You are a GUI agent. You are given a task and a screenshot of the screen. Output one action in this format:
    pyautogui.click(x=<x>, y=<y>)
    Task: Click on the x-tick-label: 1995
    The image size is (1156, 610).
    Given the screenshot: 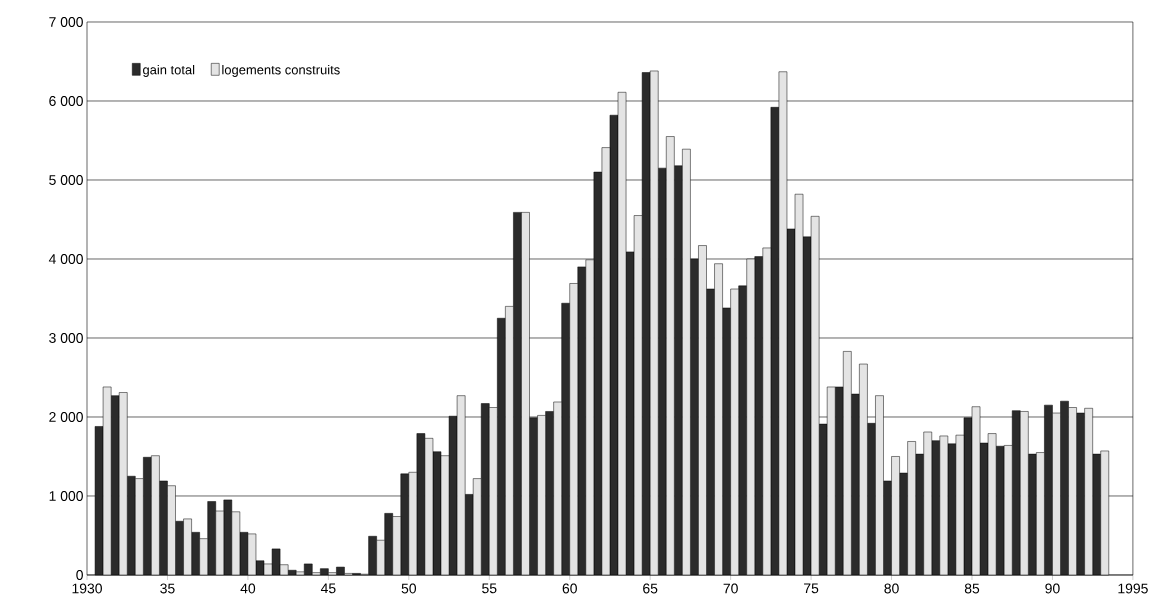 What is the action you would take?
    pyautogui.click(x=1133, y=588)
    